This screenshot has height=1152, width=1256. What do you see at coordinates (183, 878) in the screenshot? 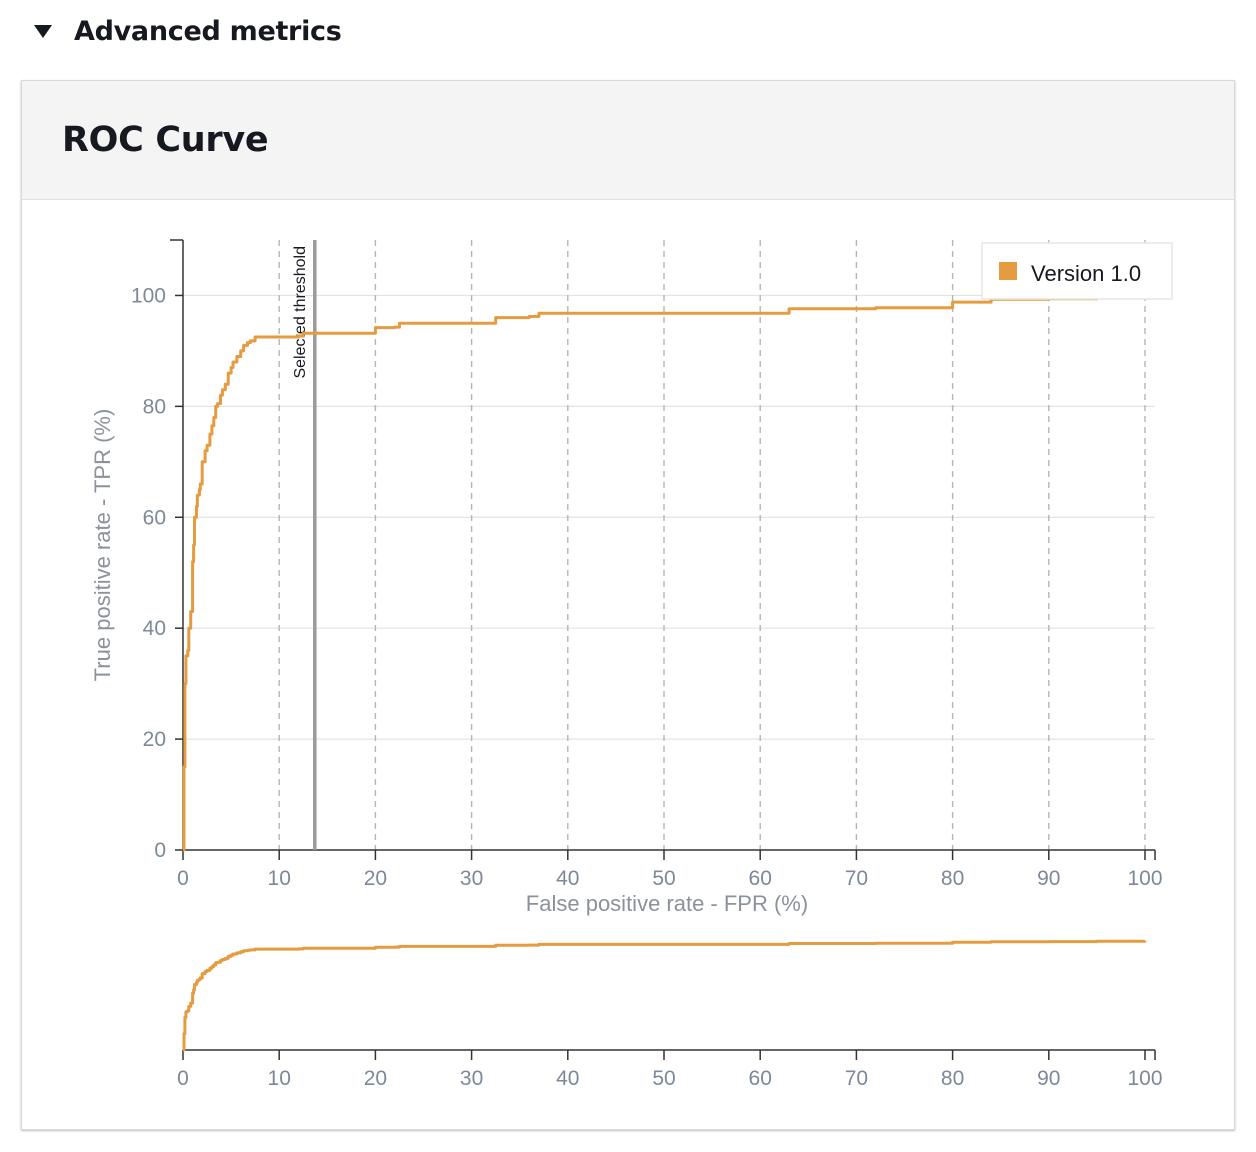
I see `x-tick-label: 0` at bounding box center [183, 878].